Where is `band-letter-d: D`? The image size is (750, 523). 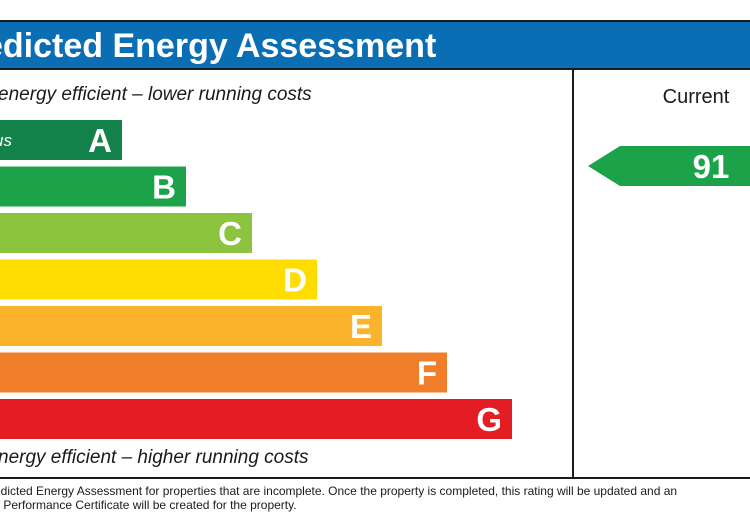
band-letter-d: D is located at coordinates (295, 280).